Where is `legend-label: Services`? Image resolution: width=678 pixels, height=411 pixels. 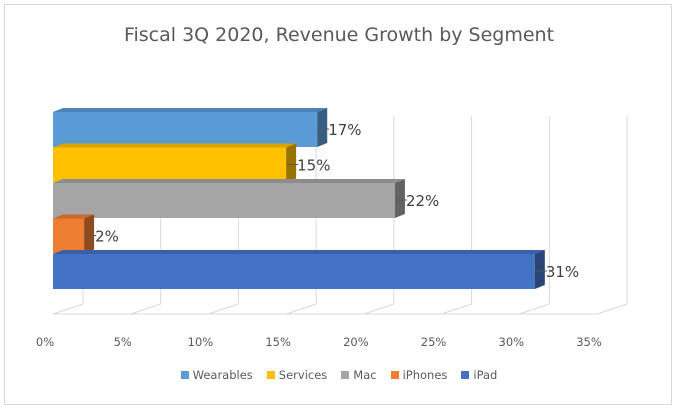
legend-label: Services is located at coordinates (303, 375).